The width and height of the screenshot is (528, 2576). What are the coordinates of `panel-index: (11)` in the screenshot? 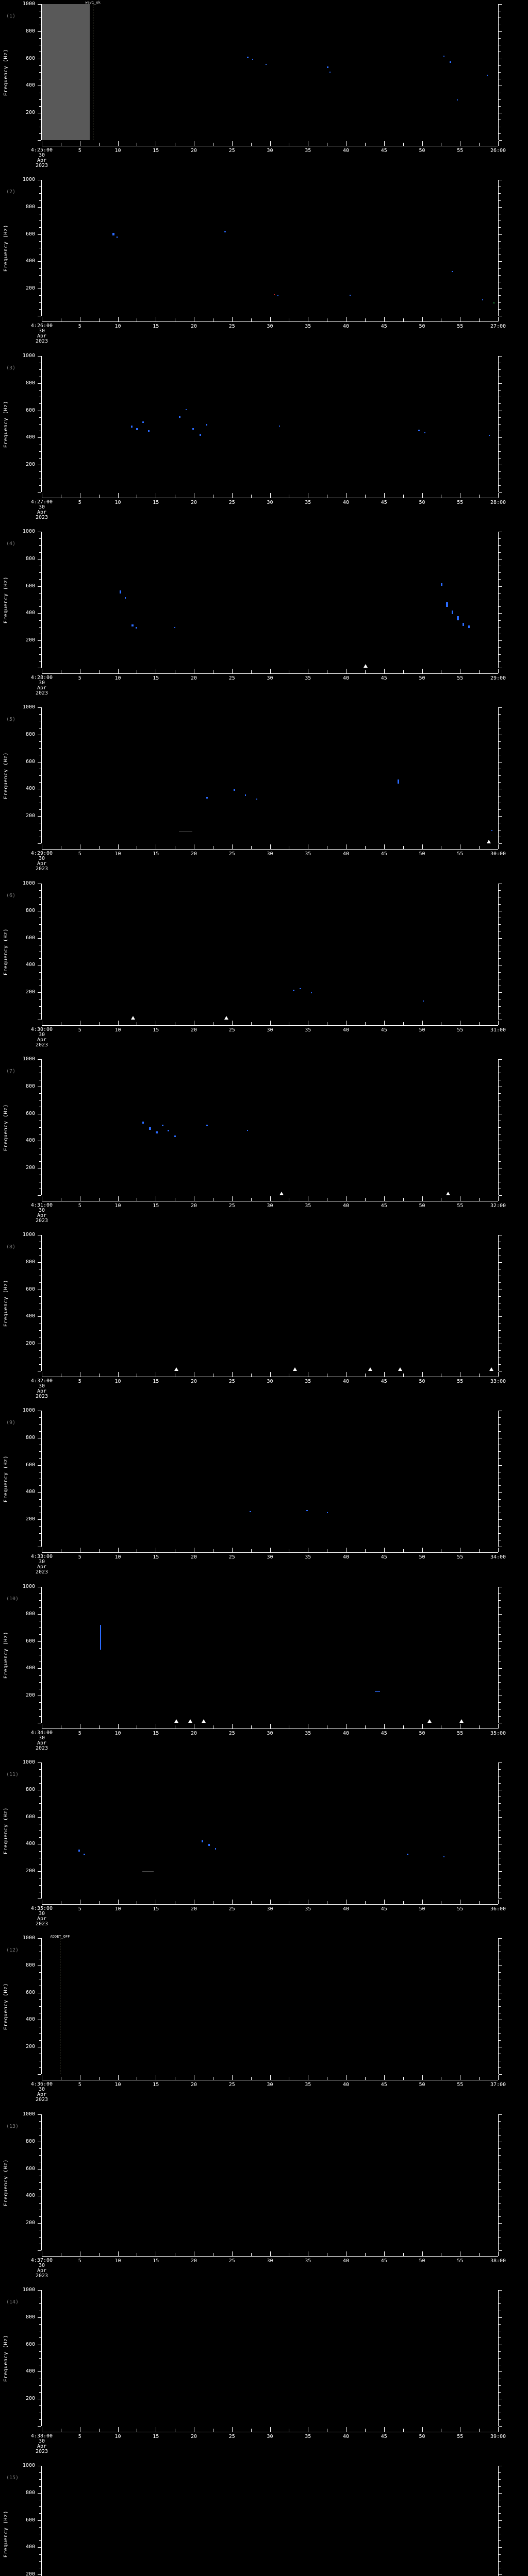 It's located at (12, 1774).